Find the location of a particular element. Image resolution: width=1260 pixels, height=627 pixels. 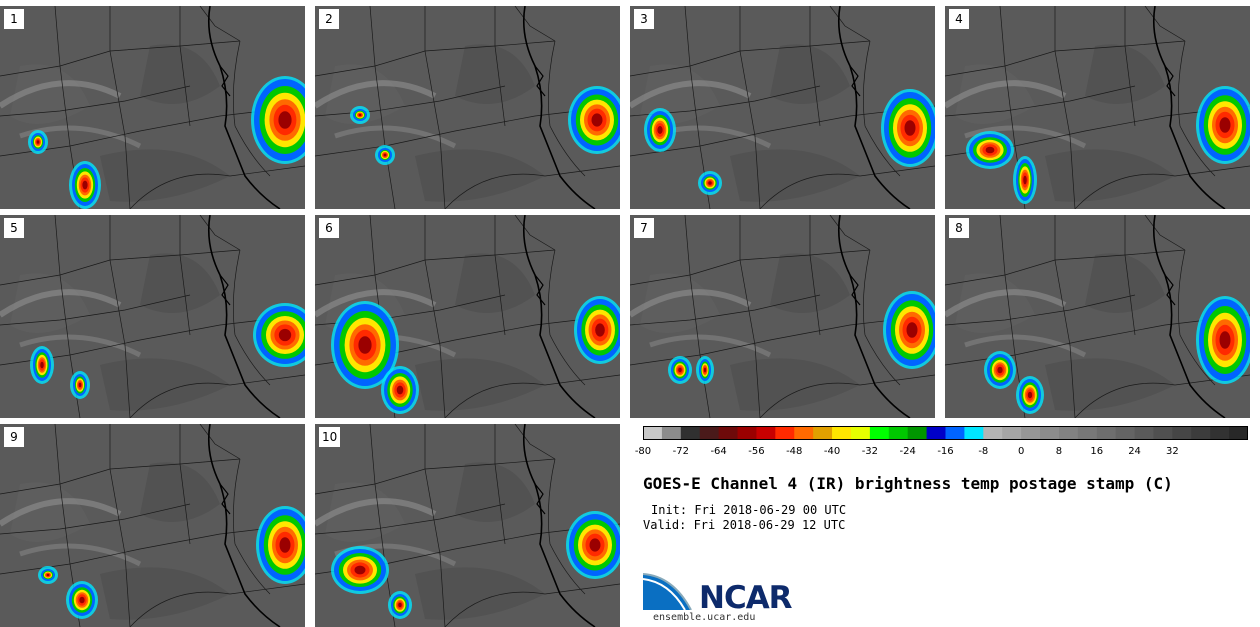

map-panel: 9 is located at coordinates (152, 525).